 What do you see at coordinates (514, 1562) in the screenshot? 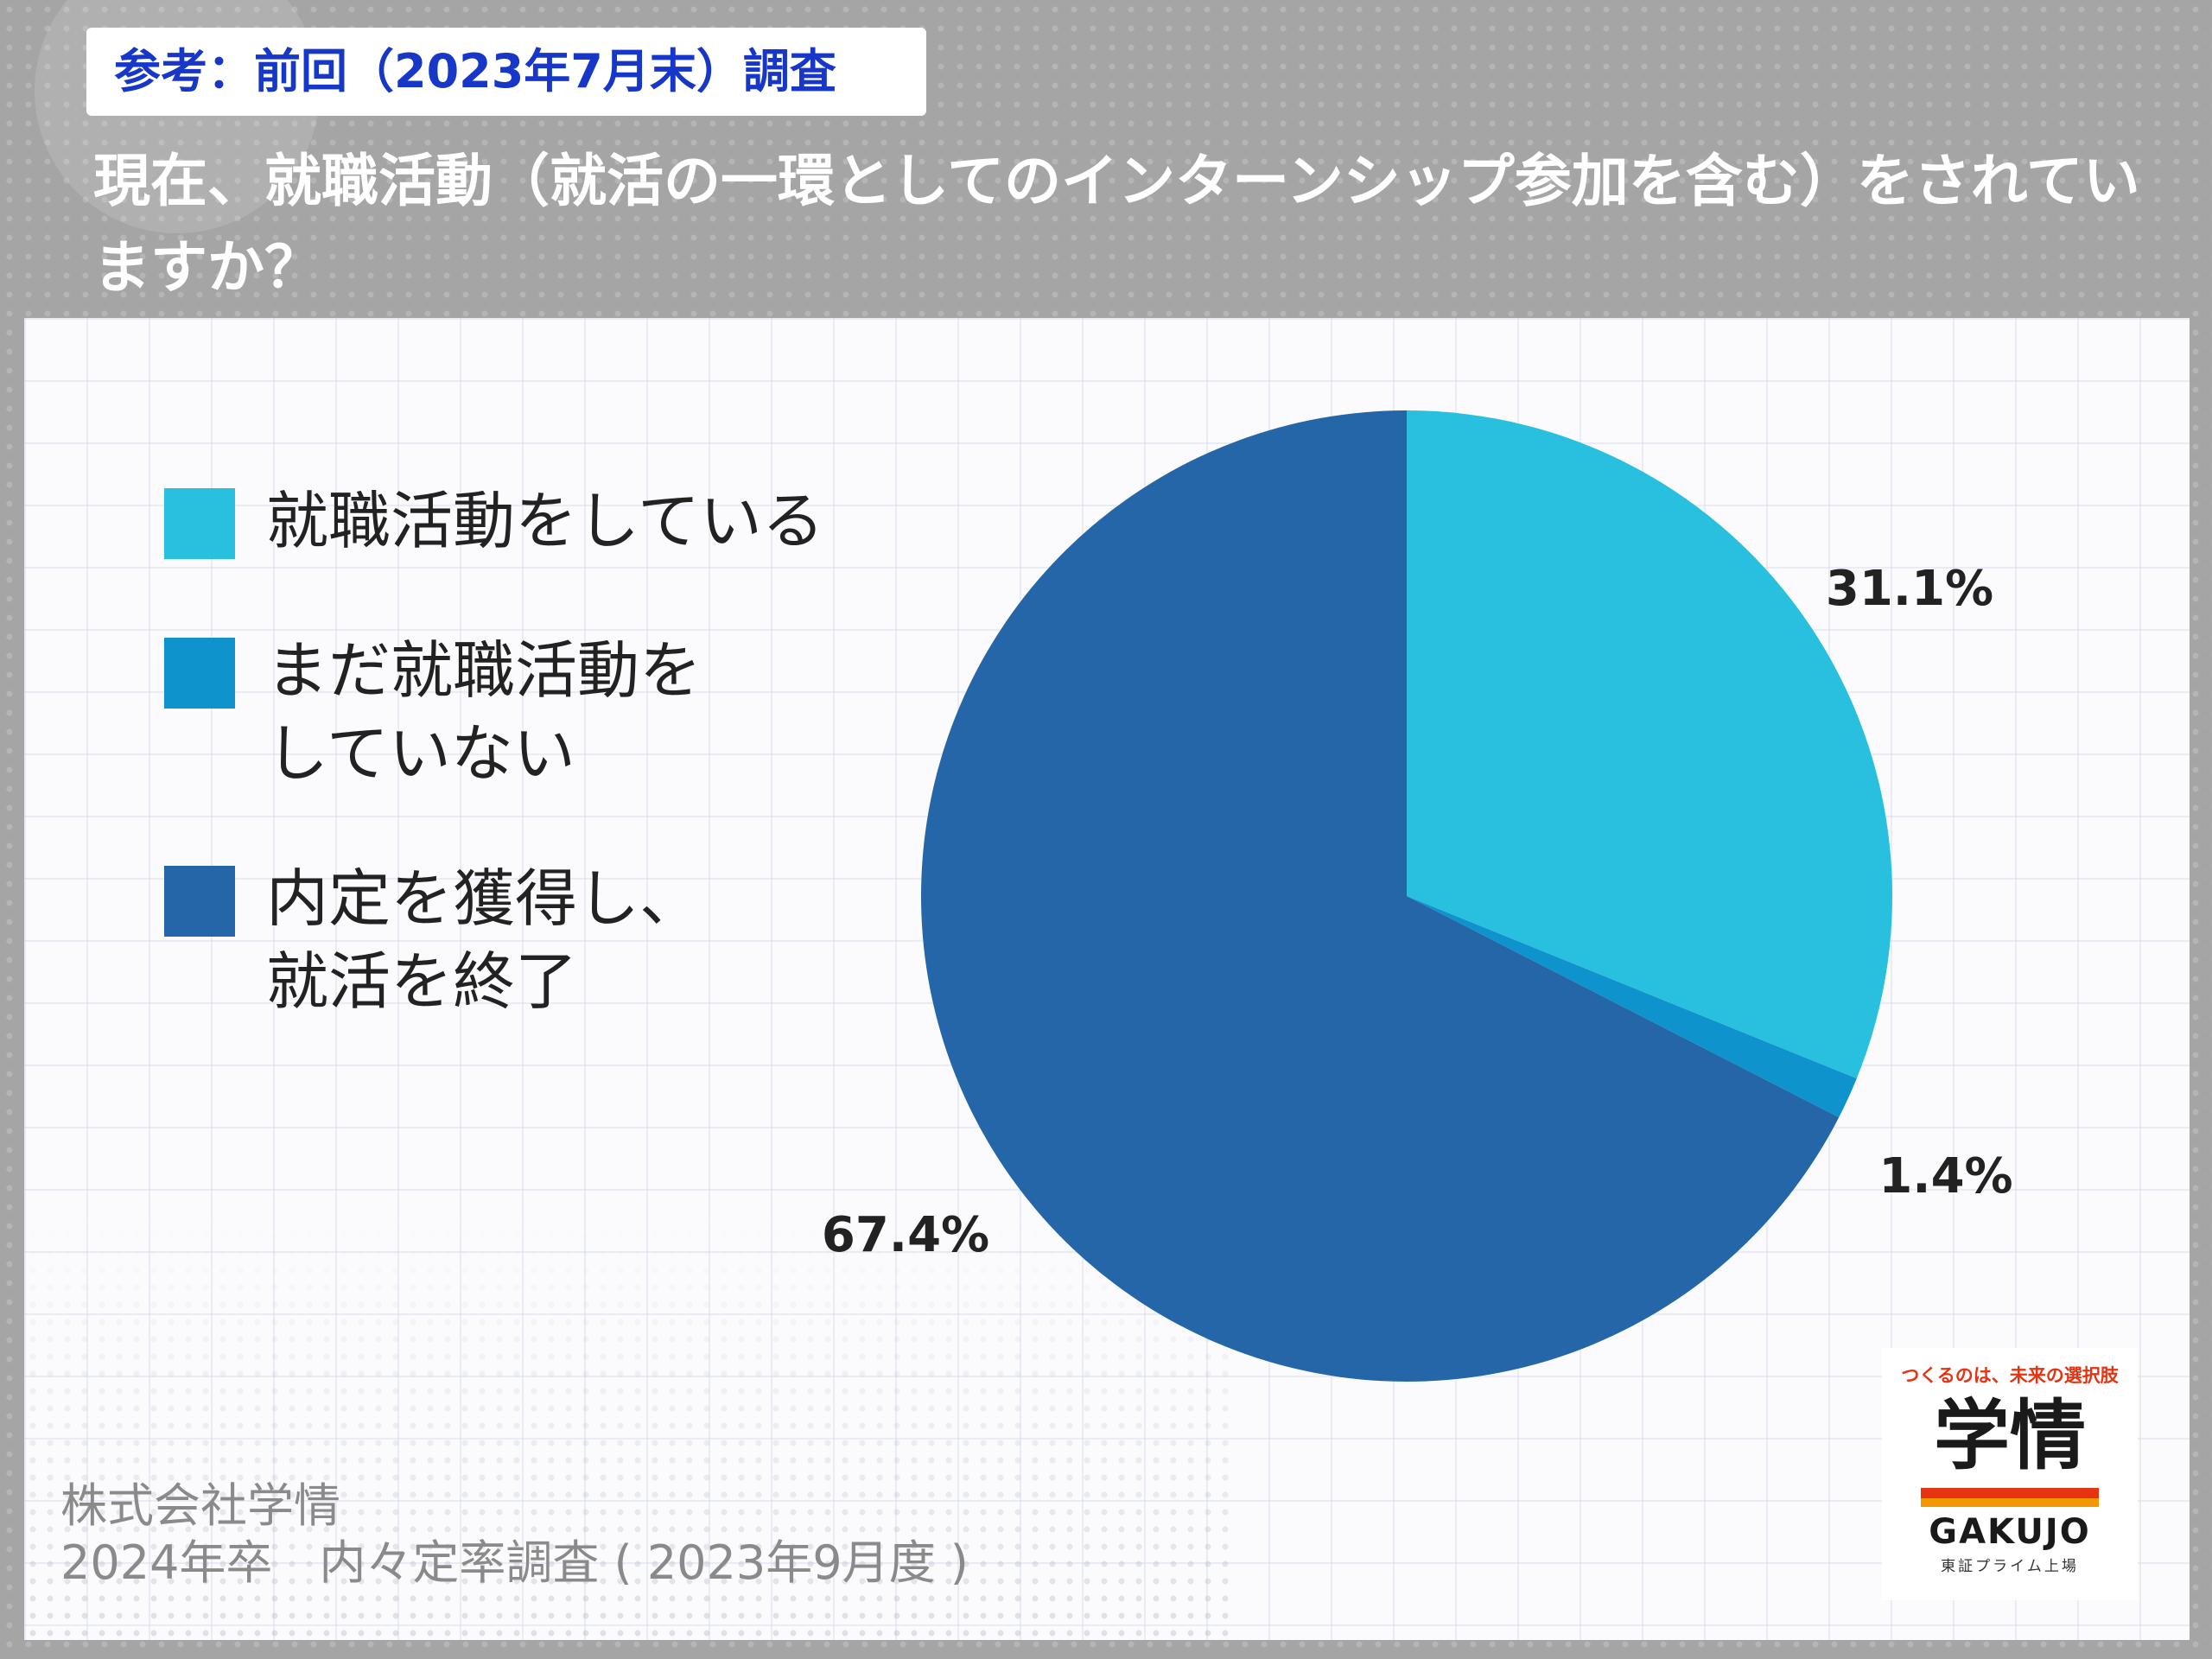
I see `footer-survey: 2024年卒 内々定率調査 ( 2023年9月度 )` at bounding box center [514, 1562].